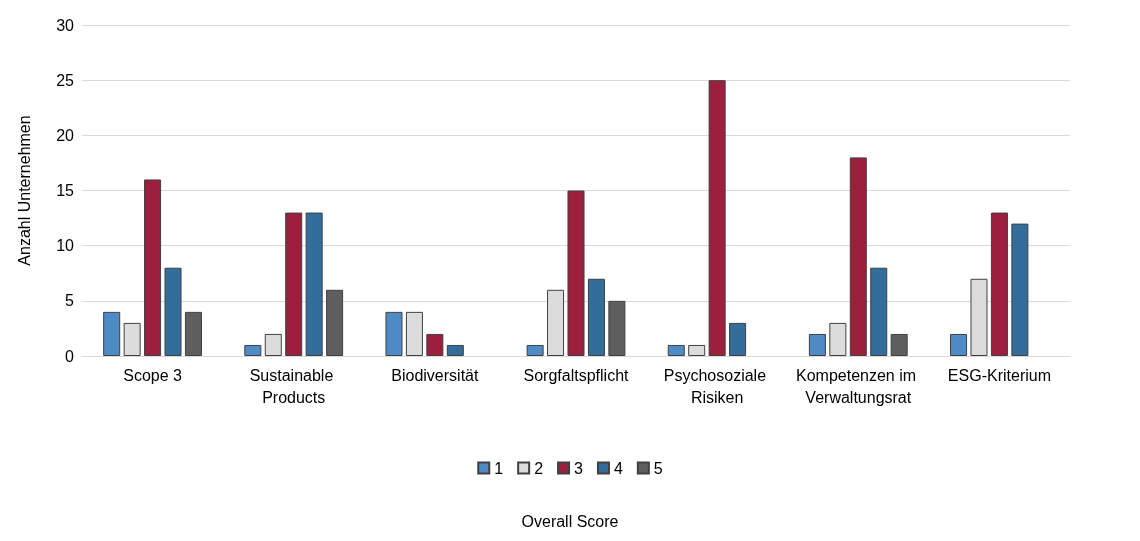 The height and width of the screenshot is (541, 1140). Describe the element at coordinates (999, 375) in the screenshot. I see `x-tick-label: ESG-Kriterium` at that location.